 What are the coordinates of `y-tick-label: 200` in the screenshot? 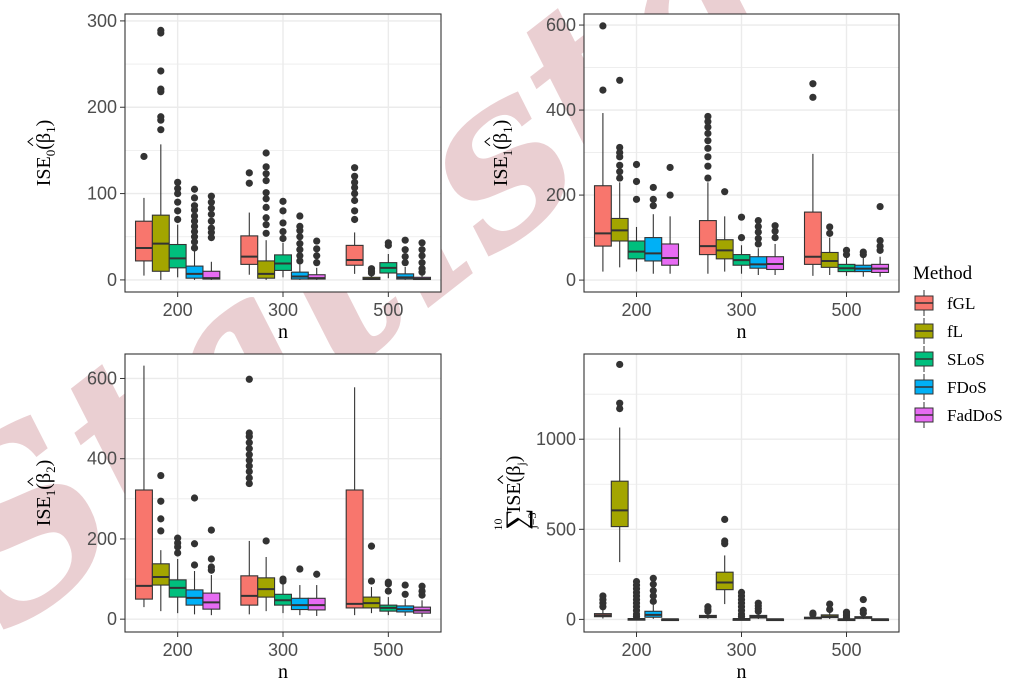 It's located at (102, 539).